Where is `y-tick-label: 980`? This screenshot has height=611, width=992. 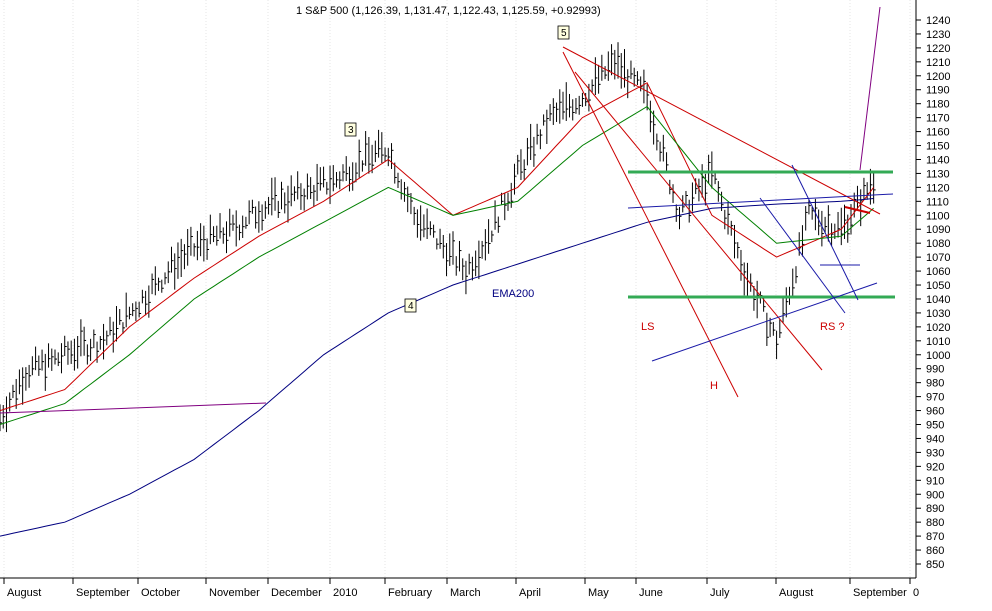
y-tick-label: 980 is located at coordinates (935, 384).